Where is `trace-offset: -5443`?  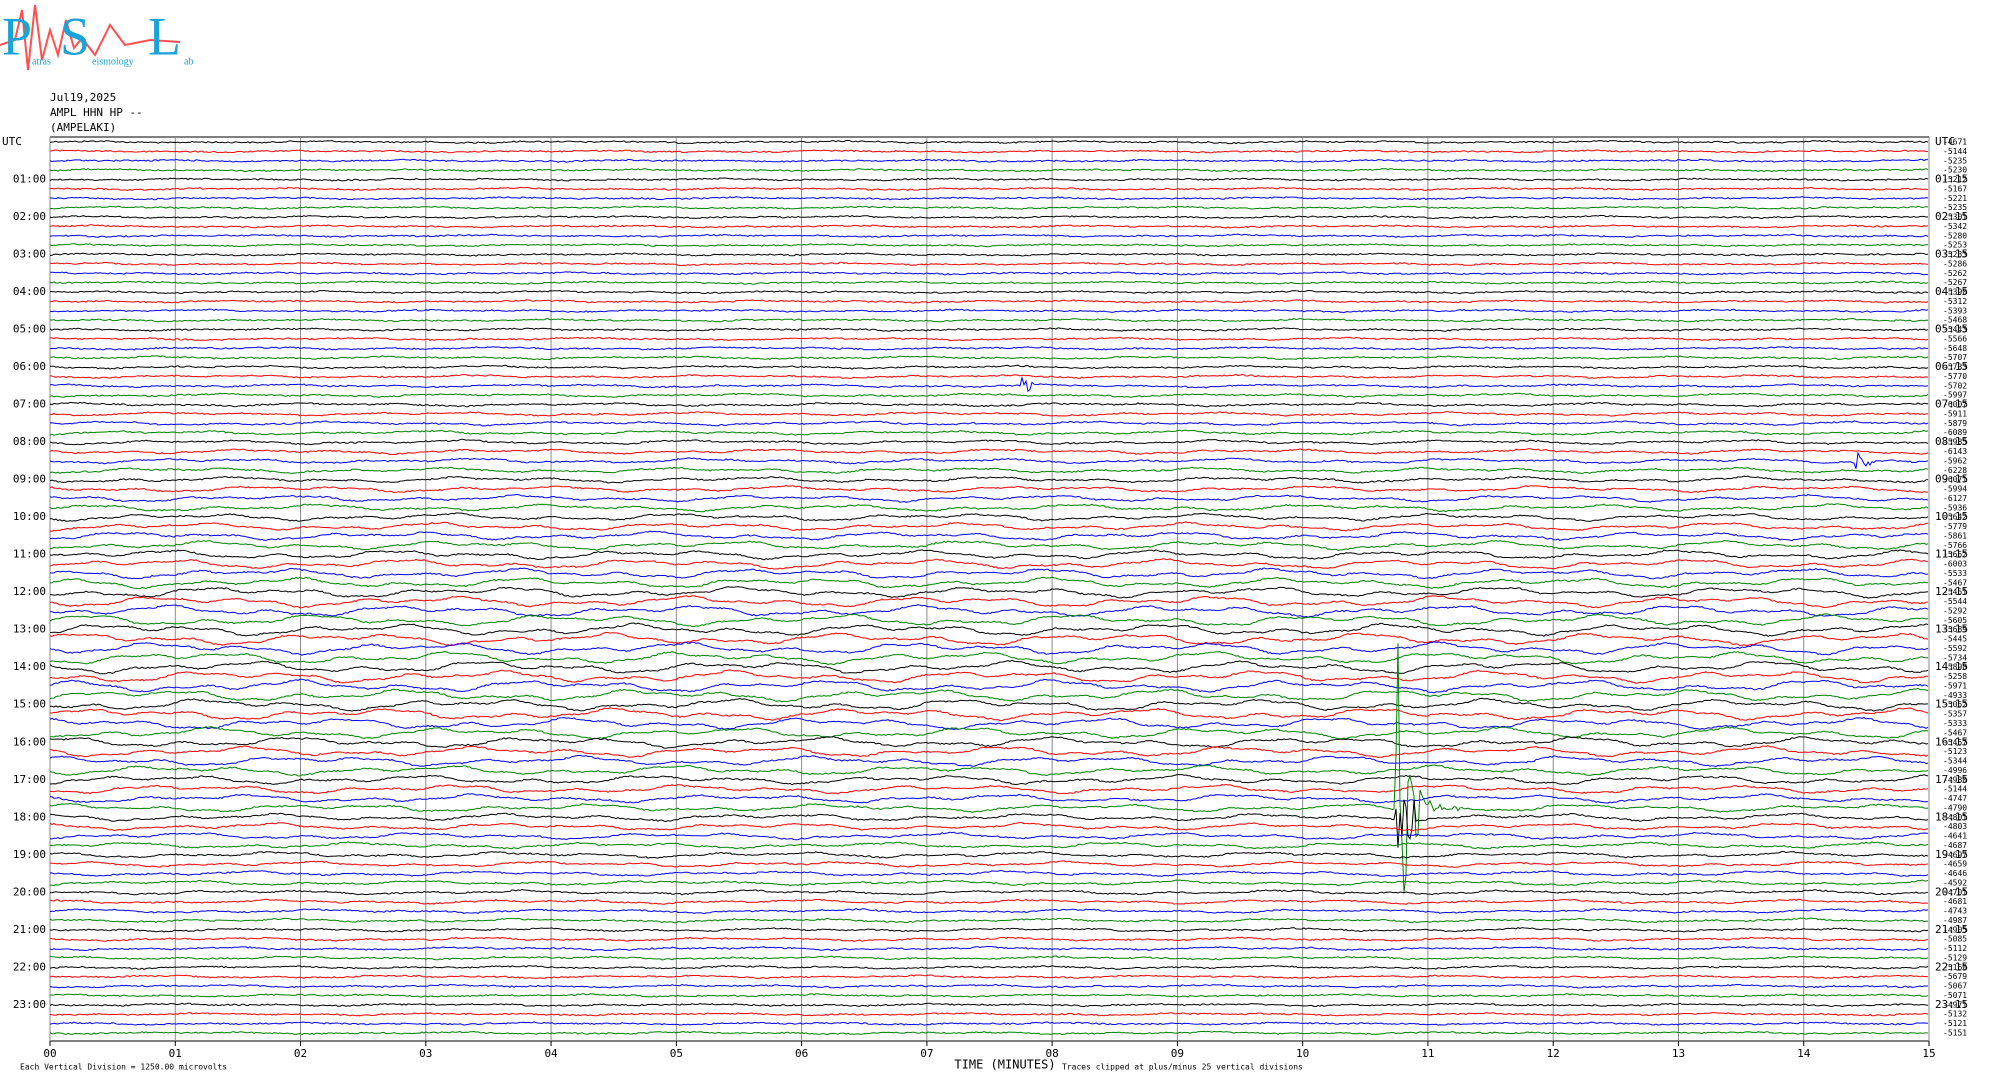 trace-offset: -5443 is located at coordinates (1955, 329).